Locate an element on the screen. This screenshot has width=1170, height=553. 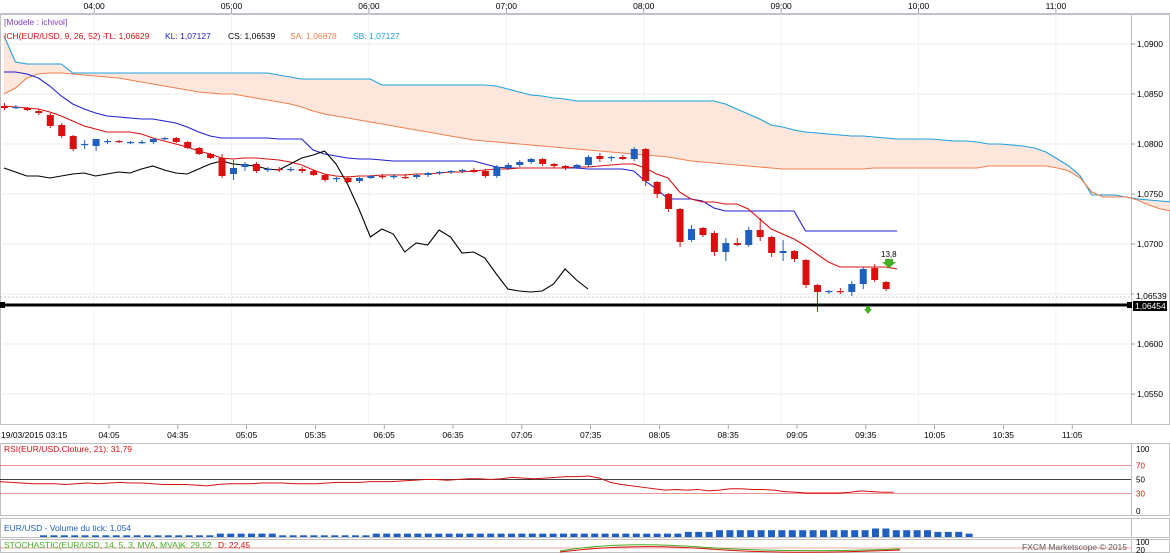
header-time-label: 08:00 is located at coordinates (644, 6).